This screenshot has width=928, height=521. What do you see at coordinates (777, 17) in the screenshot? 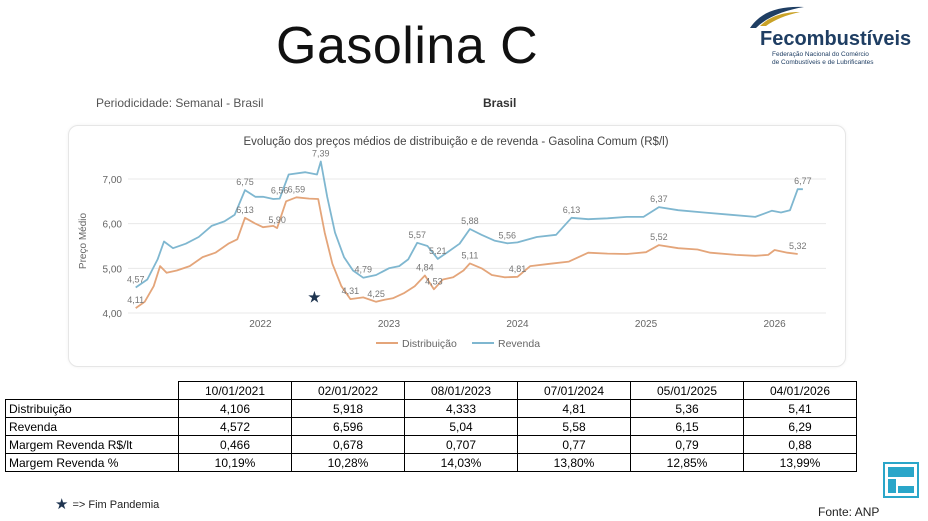
I see `logo-swoosh-icon` at bounding box center [777, 17].